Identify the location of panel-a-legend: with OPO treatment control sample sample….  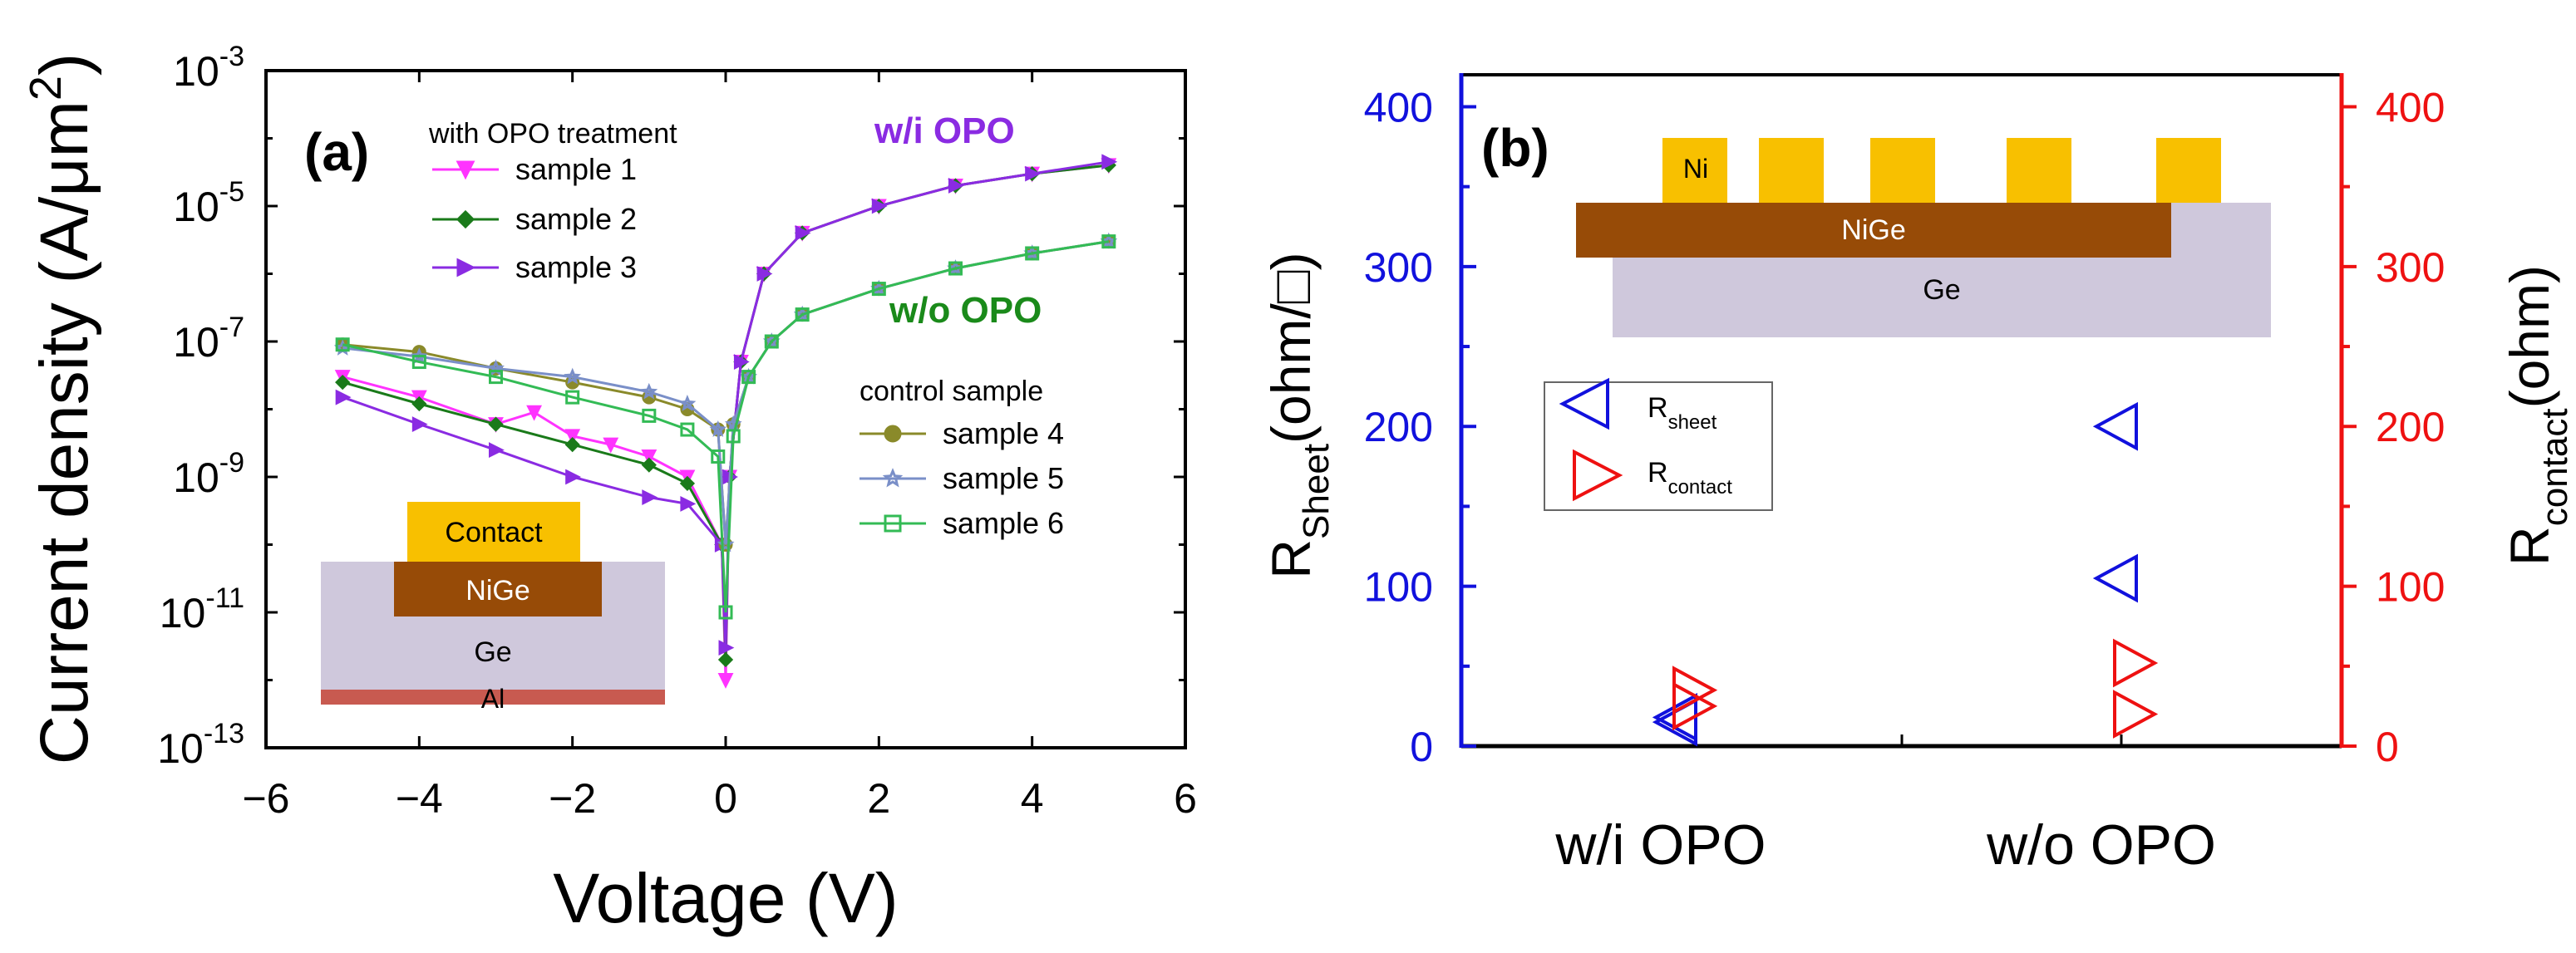
(746, 329).